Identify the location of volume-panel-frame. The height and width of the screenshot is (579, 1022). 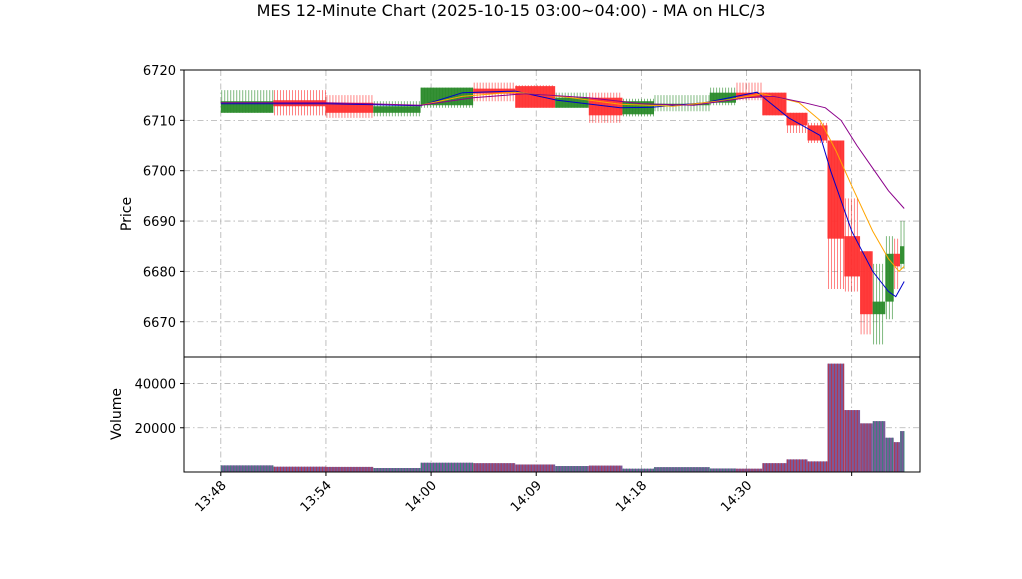
(552, 414).